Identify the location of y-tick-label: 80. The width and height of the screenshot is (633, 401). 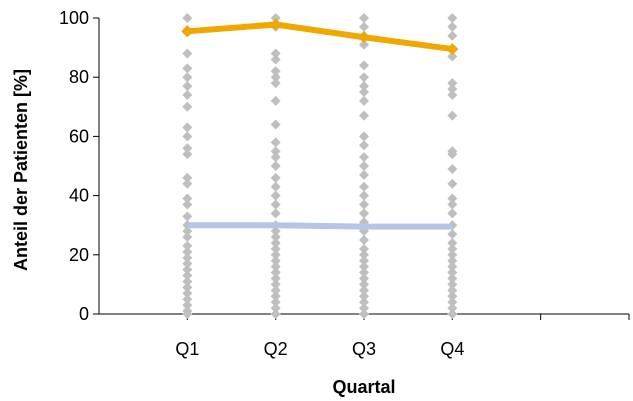
(79, 77).